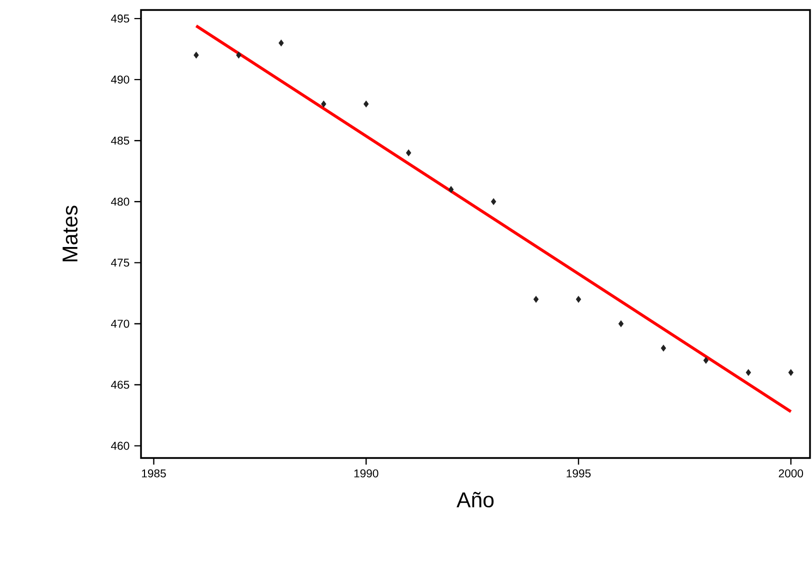  What do you see at coordinates (578, 473) in the screenshot?
I see `x-tick-label: 1995` at bounding box center [578, 473].